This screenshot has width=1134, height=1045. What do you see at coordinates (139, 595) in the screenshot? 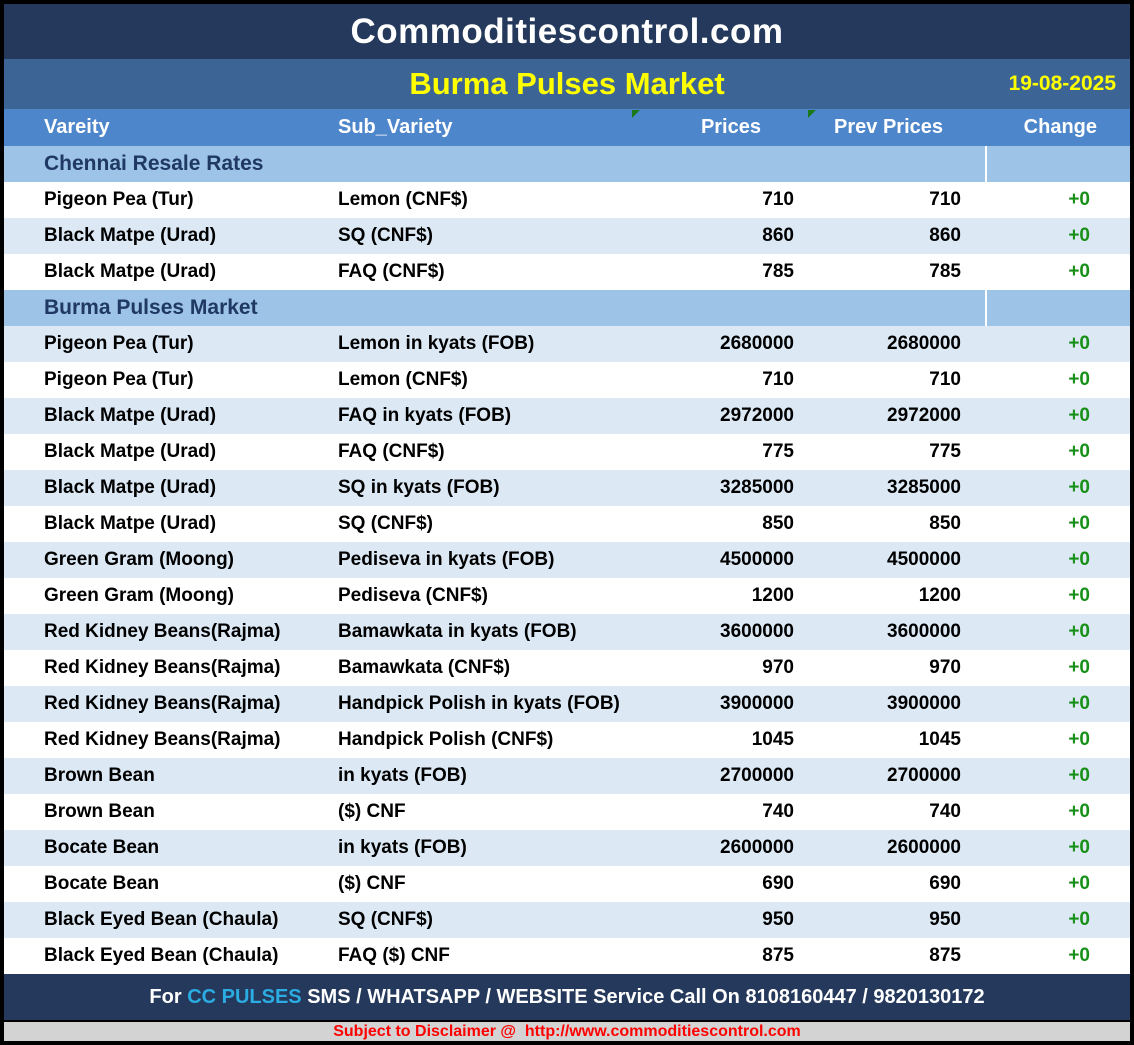
I see `variety-cell: Green Gram (Moong)` at bounding box center [139, 595].